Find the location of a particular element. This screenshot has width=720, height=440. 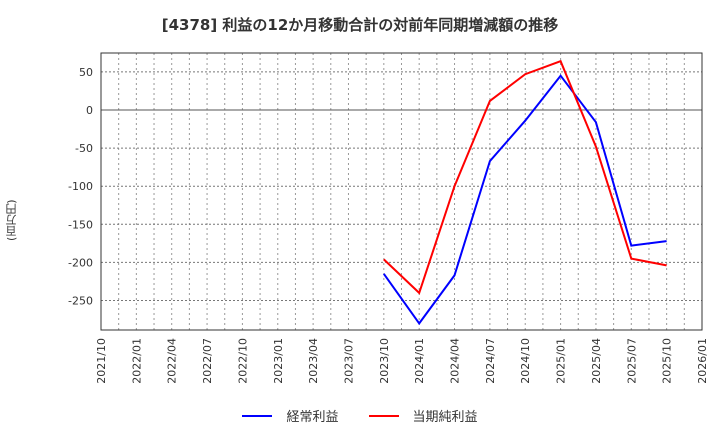

y-axis-ticks: 50 0 -50 -100 -150 -200 -250 is located at coordinates (80, 187).